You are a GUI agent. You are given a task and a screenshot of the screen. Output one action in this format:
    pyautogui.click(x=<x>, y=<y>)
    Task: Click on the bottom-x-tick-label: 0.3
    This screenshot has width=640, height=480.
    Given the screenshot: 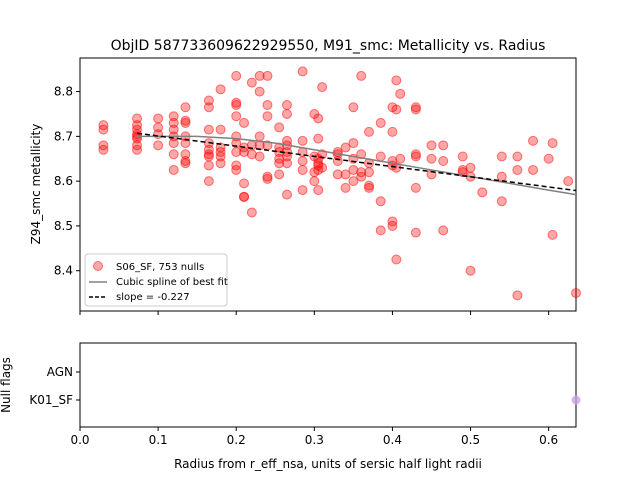 What is the action you would take?
    pyautogui.click(x=314, y=440)
    